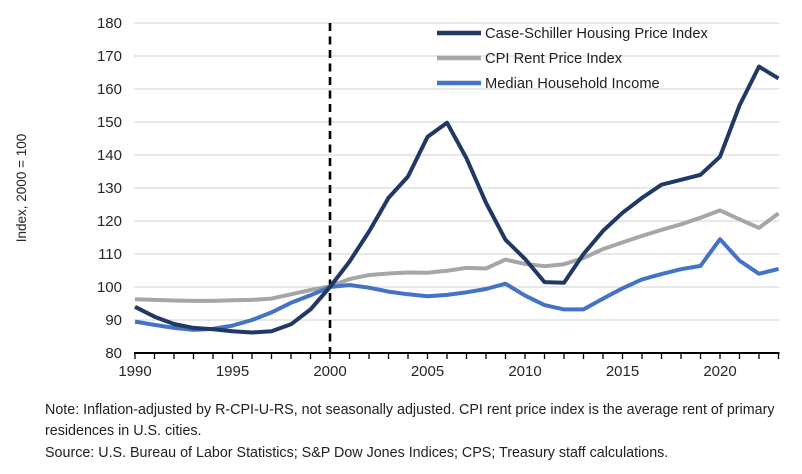  I want to click on y-tick-label-180: 180, so click(109, 23).